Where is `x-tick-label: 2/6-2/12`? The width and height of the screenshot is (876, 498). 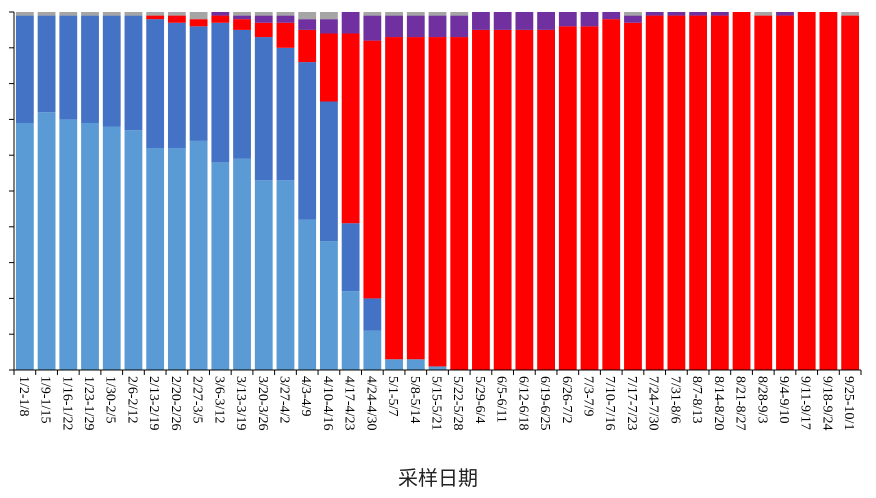
x-tick-label: 2/6-2/12 is located at coordinates (131, 399).